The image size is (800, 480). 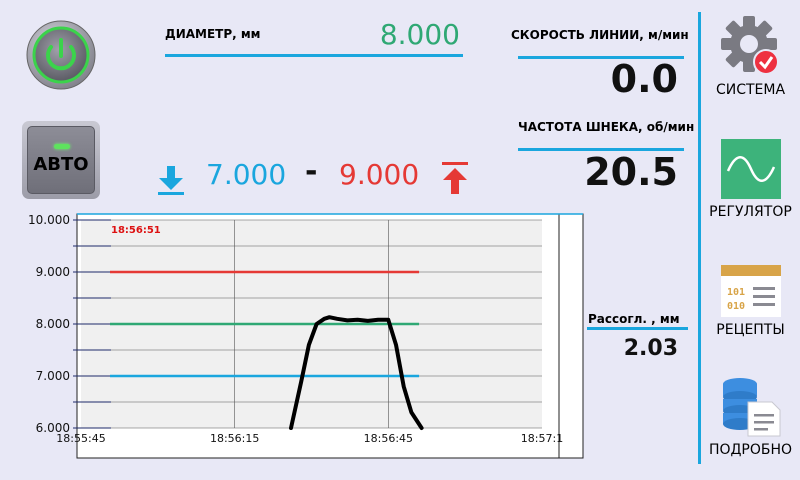 I want to click on eccentricity-label: Рассогл. , мм, so click(x=634, y=319).